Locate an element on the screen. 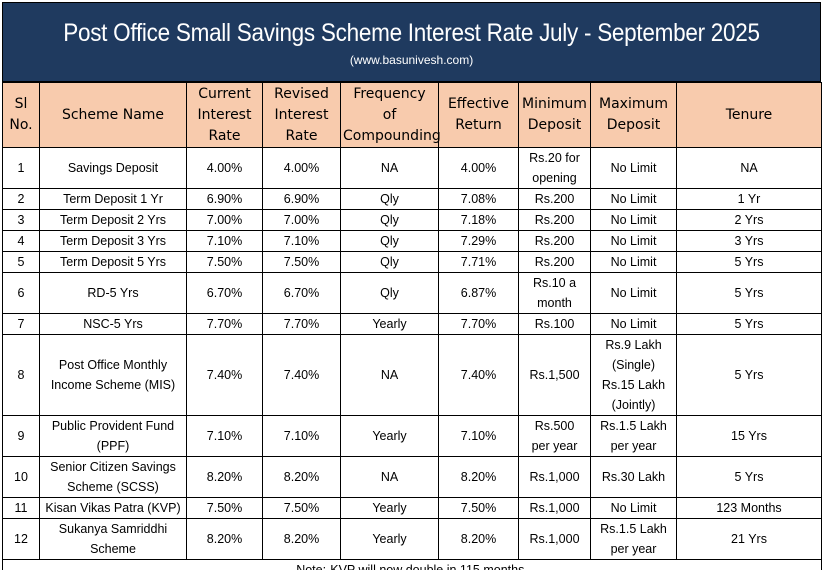 The height and width of the screenshot is (570, 823). cell-effective-return: 7.70% is located at coordinates (478, 324).